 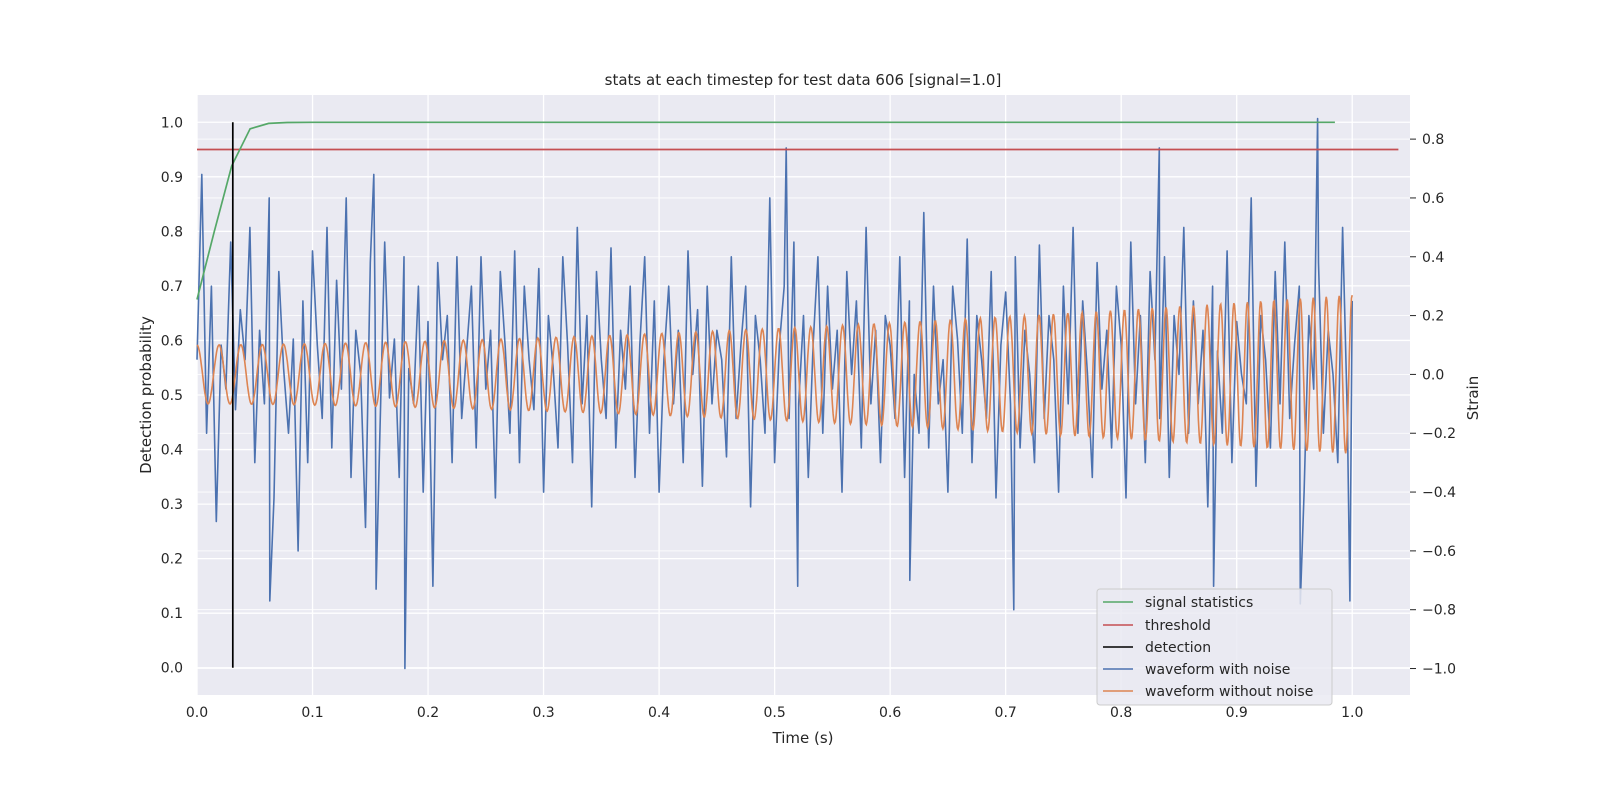 What do you see at coordinates (1217, 670) in the screenshot?
I see `legend-label-waveform-with-noise: waveform with noise` at bounding box center [1217, 670].